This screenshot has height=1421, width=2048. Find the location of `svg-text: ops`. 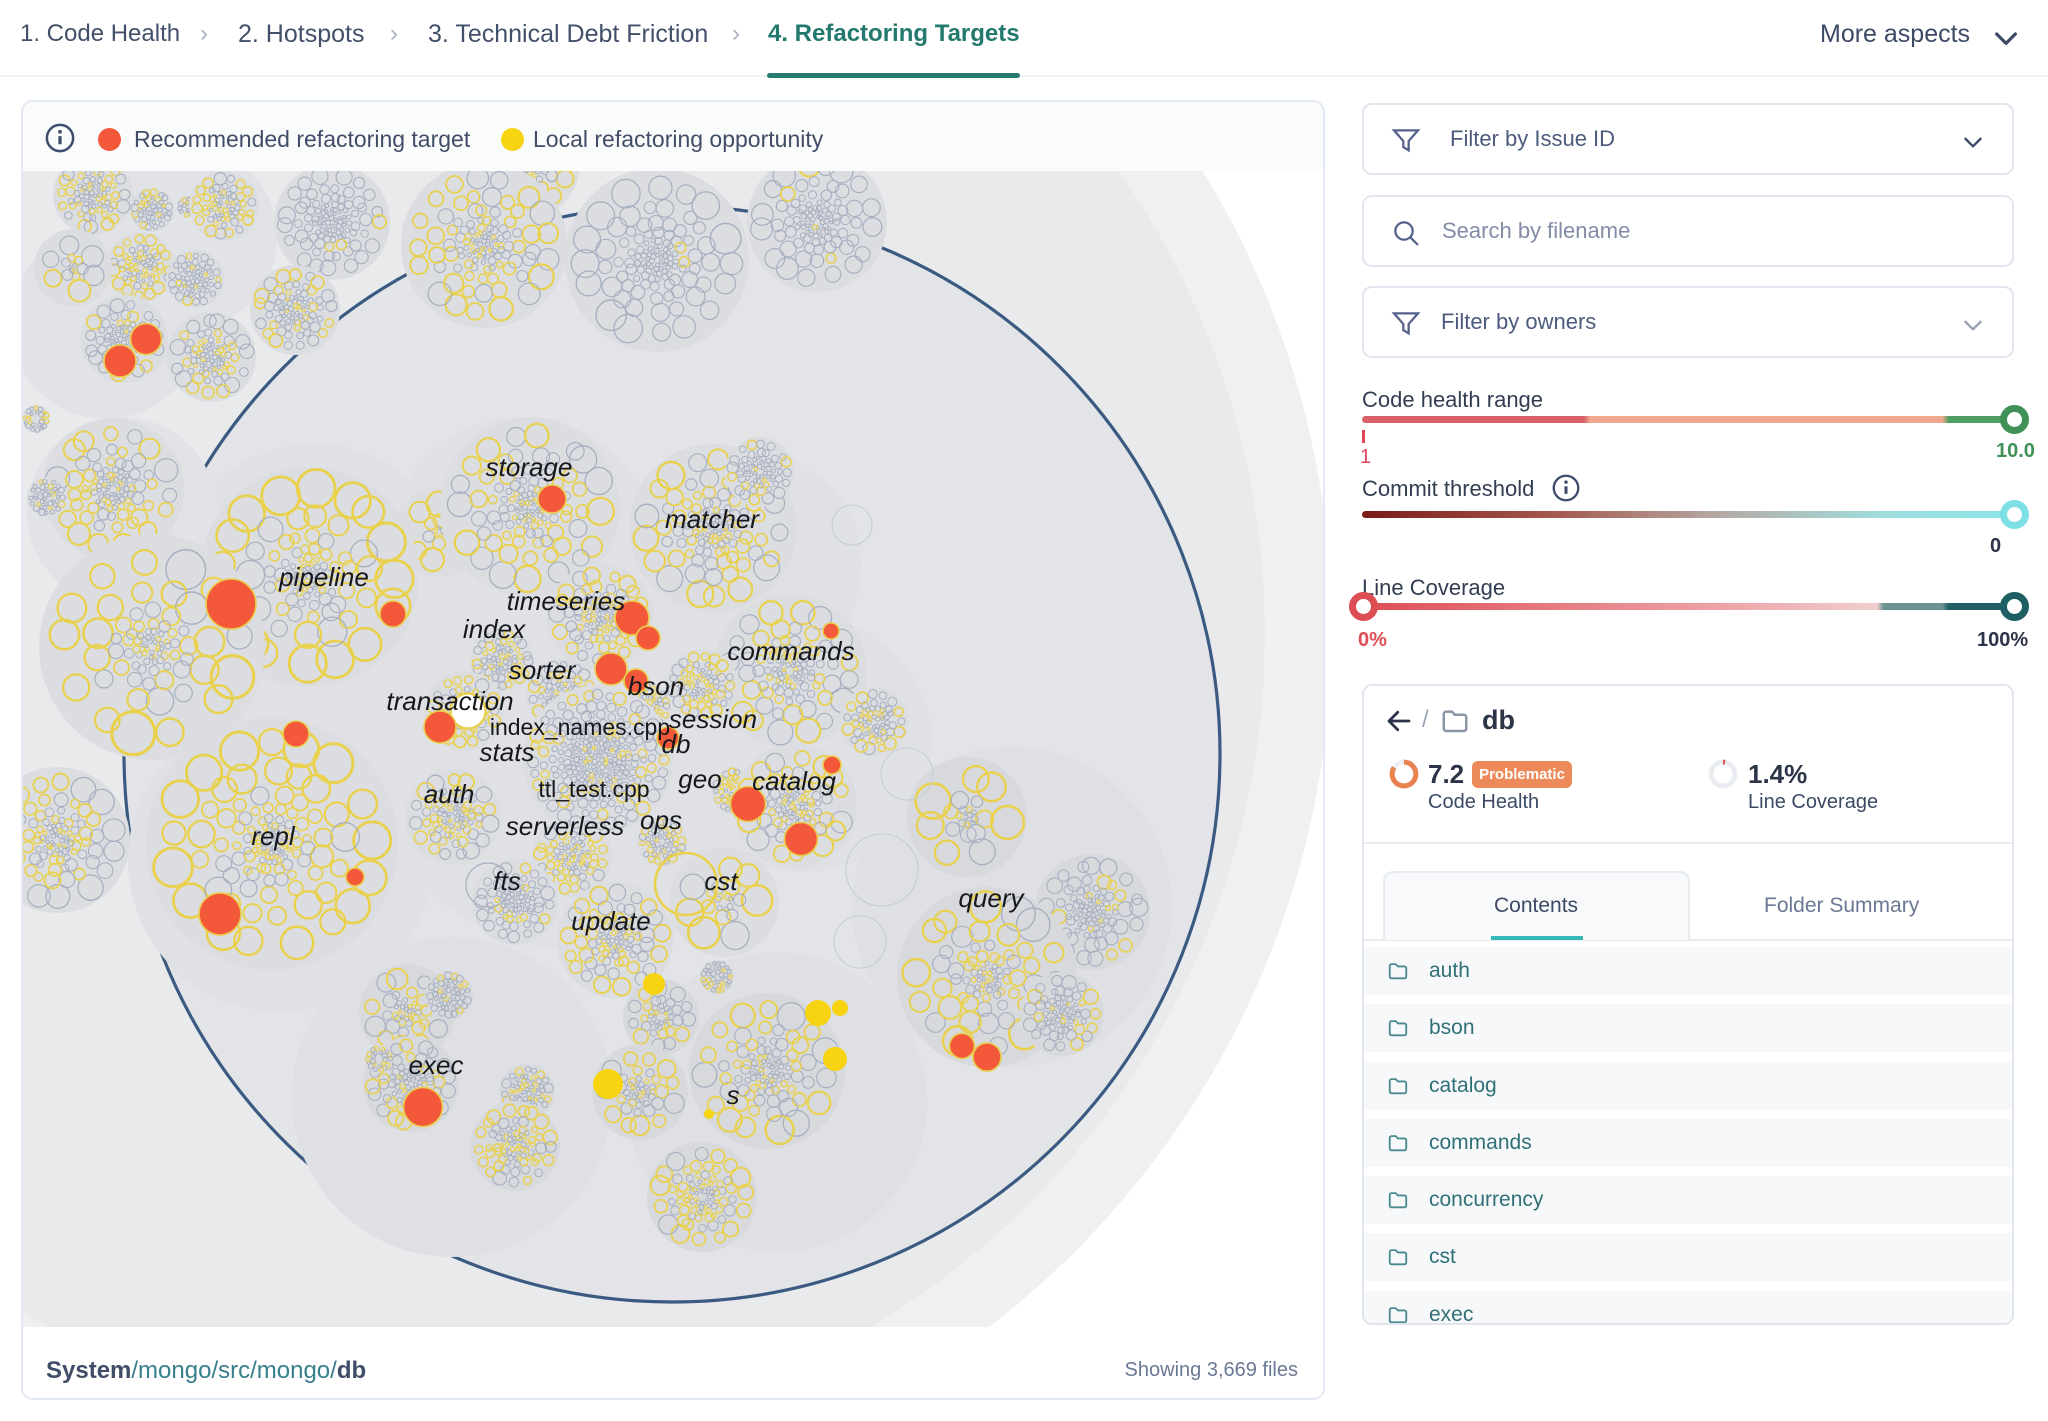

svg-text: ops is located at coordinates (661, 820).